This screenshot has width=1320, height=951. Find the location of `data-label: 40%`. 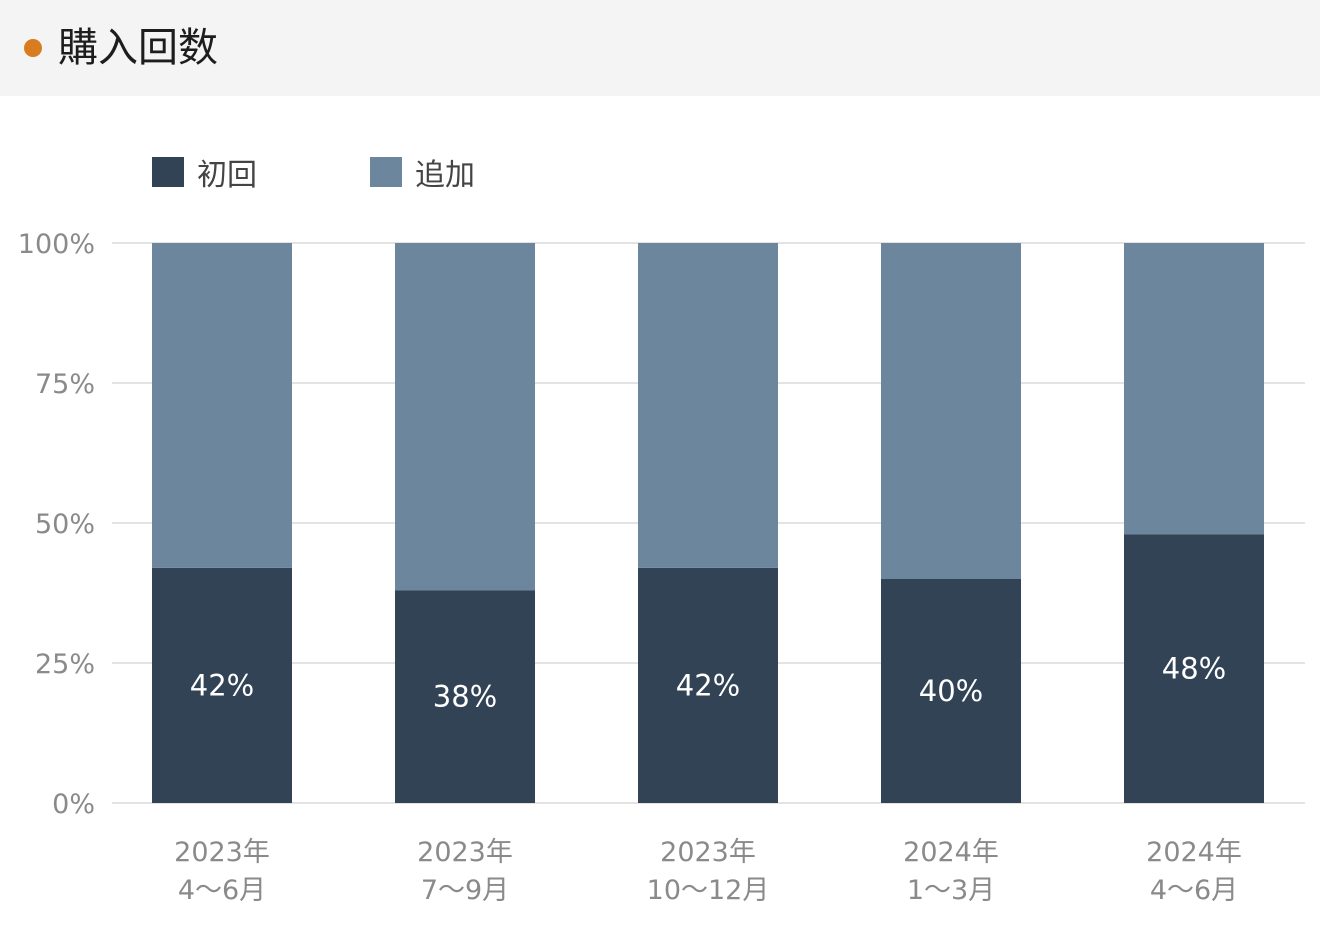

data-label: 40% is located at coordinates (951, 691).